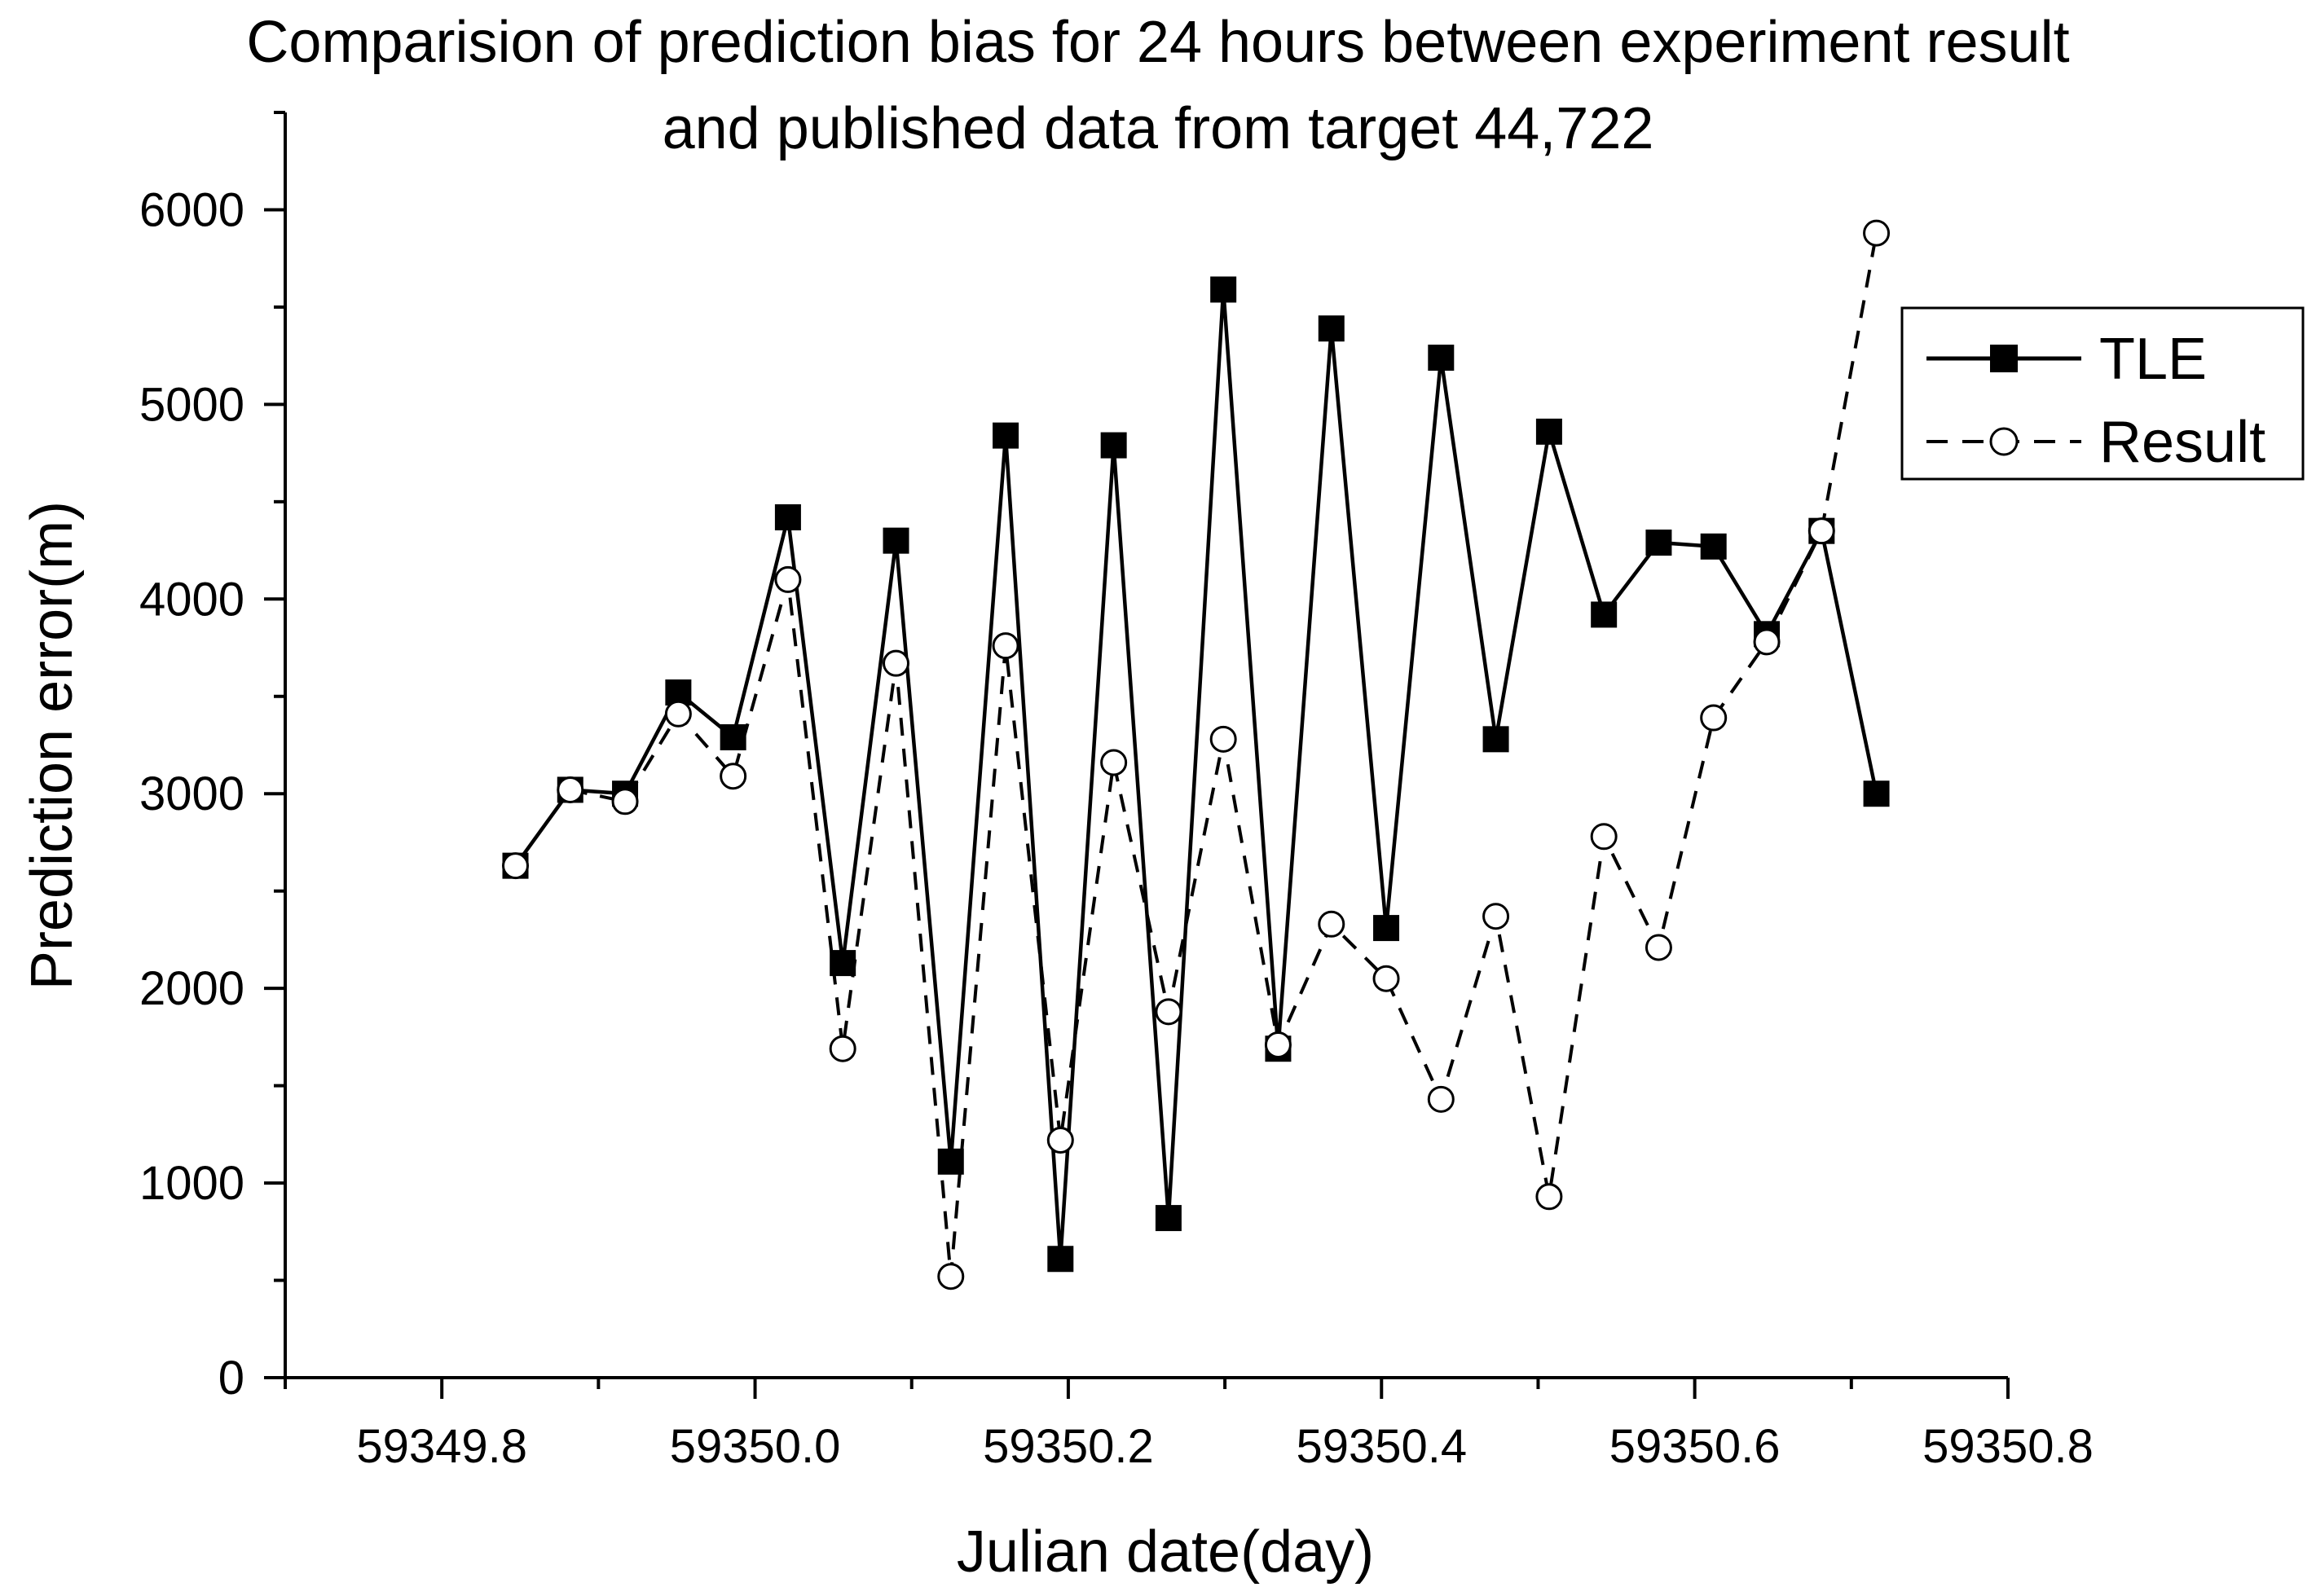 This screenshot has width=2316, height=1596. I want to click on legend-box, so click(2103, 393).